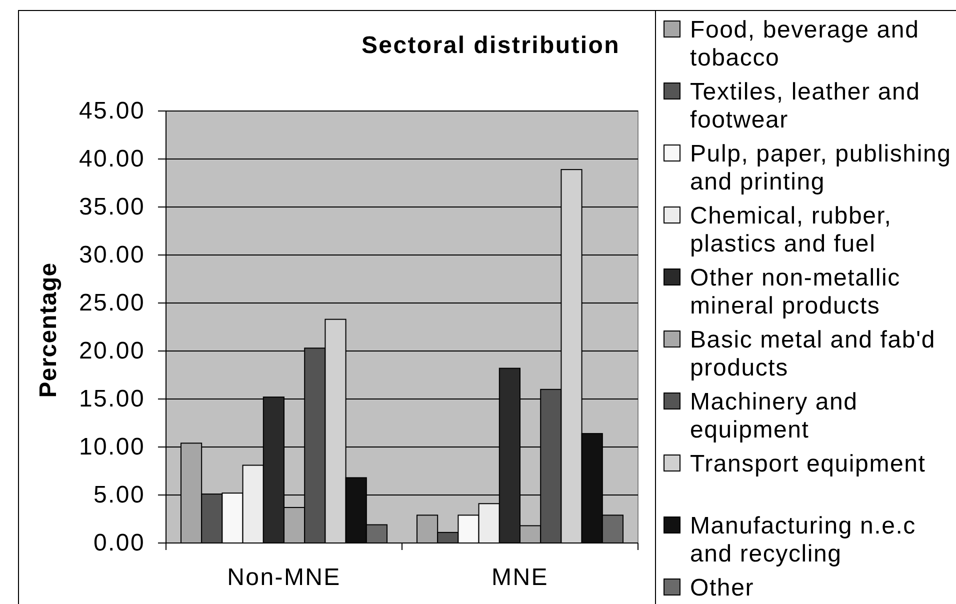 The width and height of the screenshot is (956, 604). What do you see at coordinates (111, 447) in the screenshot?
I see `y-tick-label: 10.00` at bounding box center [111, 447].